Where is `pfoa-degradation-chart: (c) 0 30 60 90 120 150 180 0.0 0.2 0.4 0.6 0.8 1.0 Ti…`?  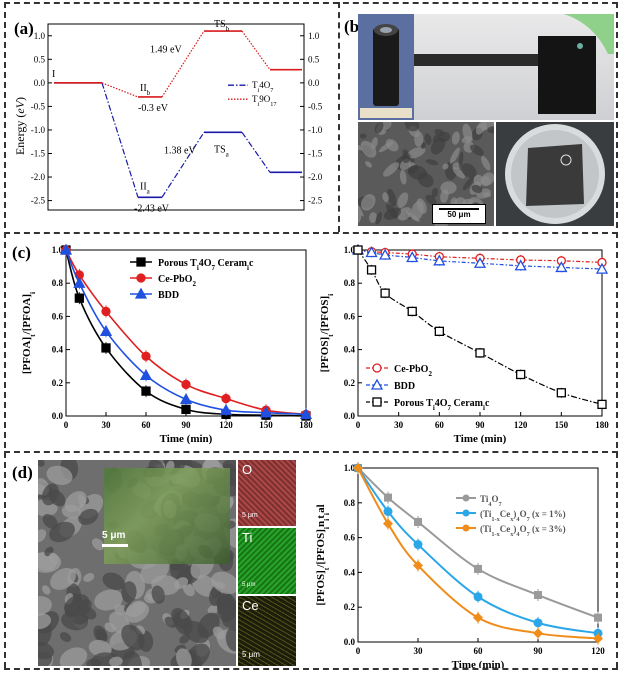 pfoa-degradation-chart: (c) 0 30 60 90 120 150 180 0.0 0.2 0.4 0.6 0.8 1.0 Ti… is located at coordinates (162, 344).